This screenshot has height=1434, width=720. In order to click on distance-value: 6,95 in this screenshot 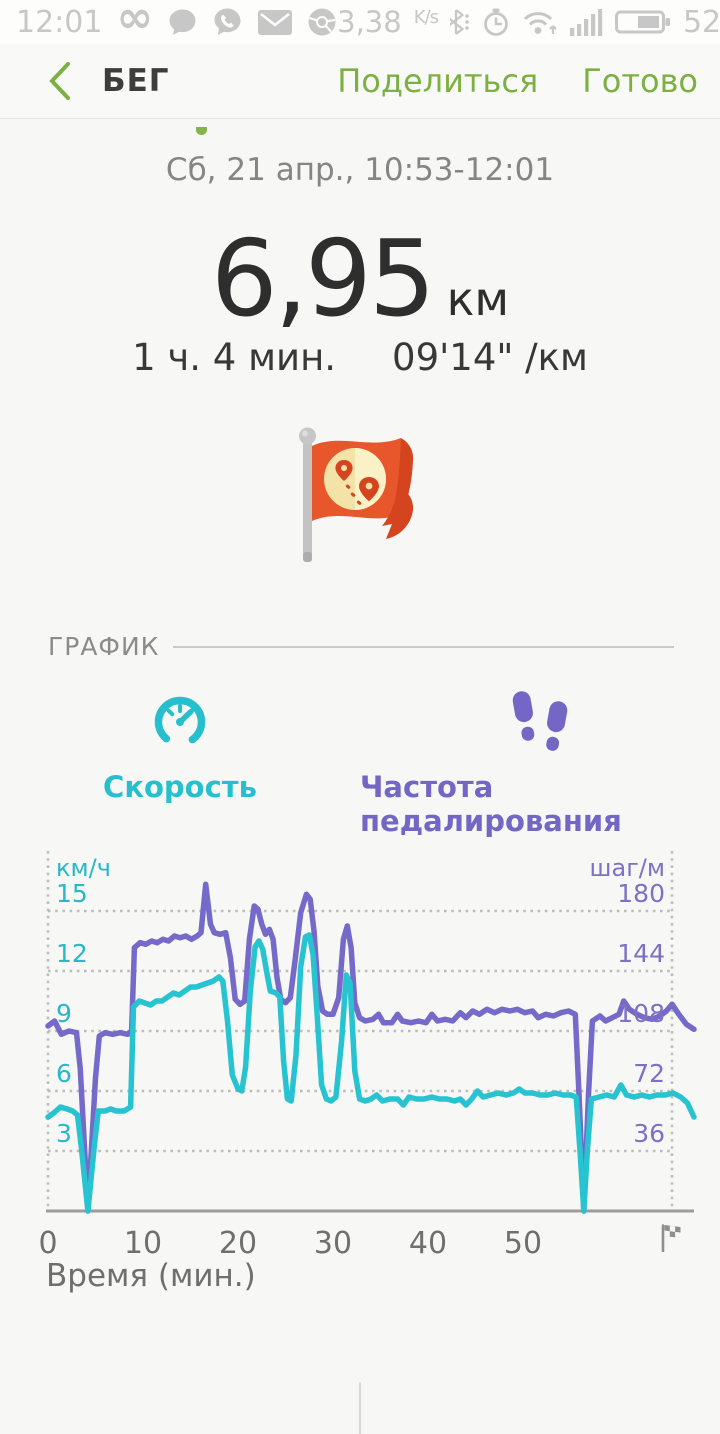, I will do `click(323, 279)`.